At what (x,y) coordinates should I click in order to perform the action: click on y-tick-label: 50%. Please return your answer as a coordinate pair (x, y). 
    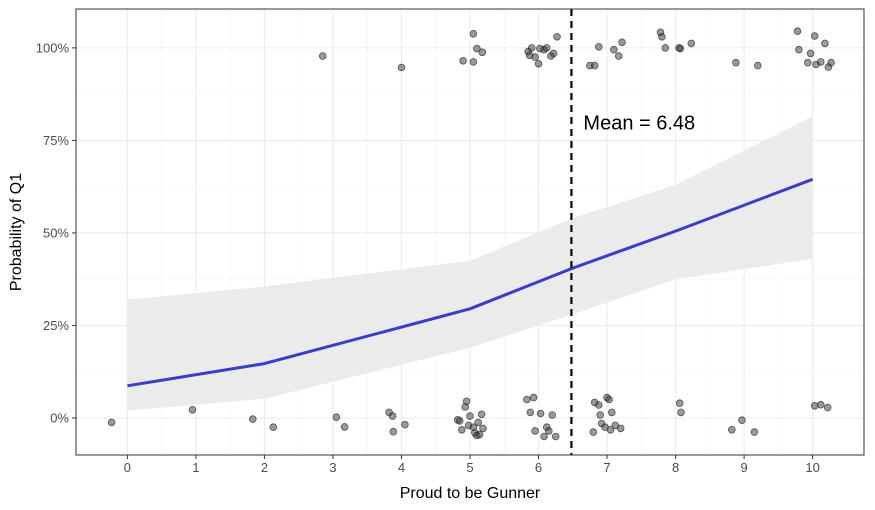
    Looking at the image, I should click on (56, 232).